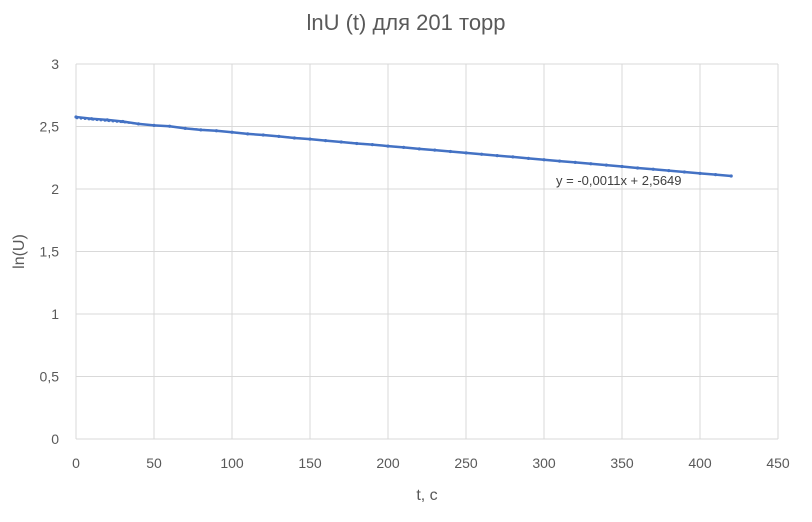 This screenshot has height=522, width=812. I want to click on x-tick-label: 150, so click(310, 463).